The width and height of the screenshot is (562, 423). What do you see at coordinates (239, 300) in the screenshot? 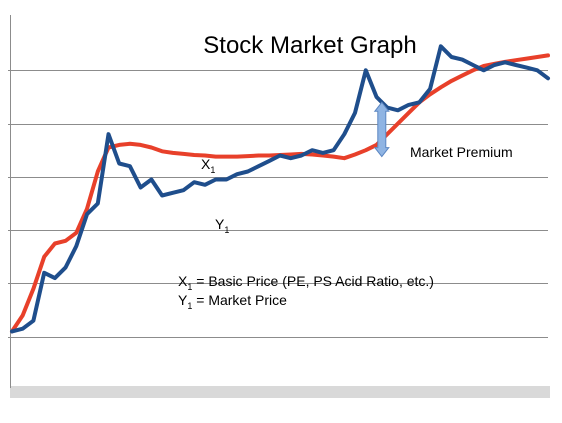
I see `legend-2-text: = Market Price` at bounding box center [239, 300].